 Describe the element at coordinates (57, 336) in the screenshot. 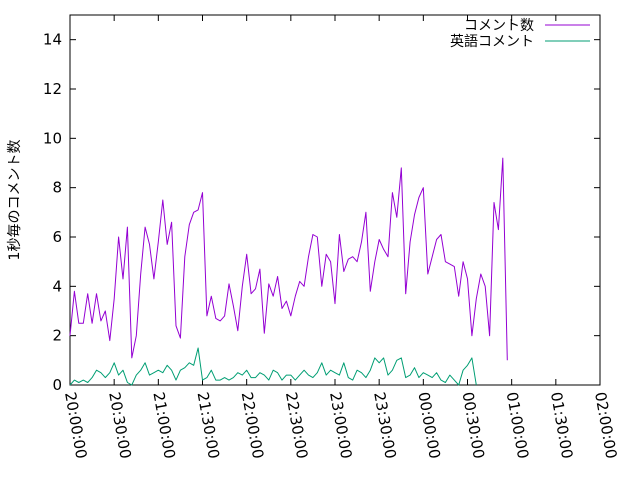

I see `y-tick-label: 2` at that location.